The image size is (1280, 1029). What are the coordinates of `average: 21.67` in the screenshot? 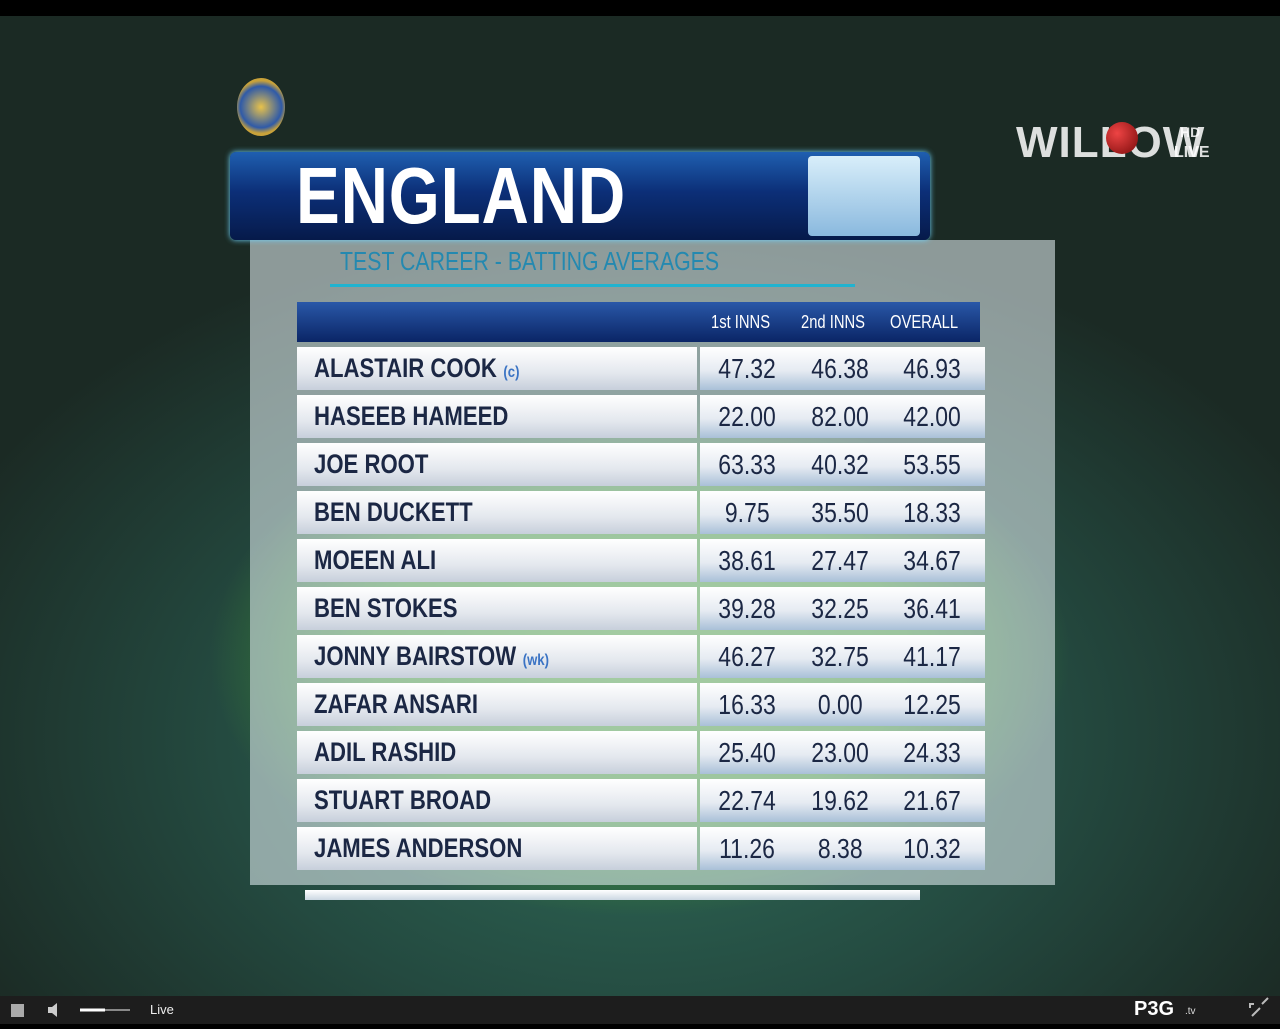 It's located at (932, 801).